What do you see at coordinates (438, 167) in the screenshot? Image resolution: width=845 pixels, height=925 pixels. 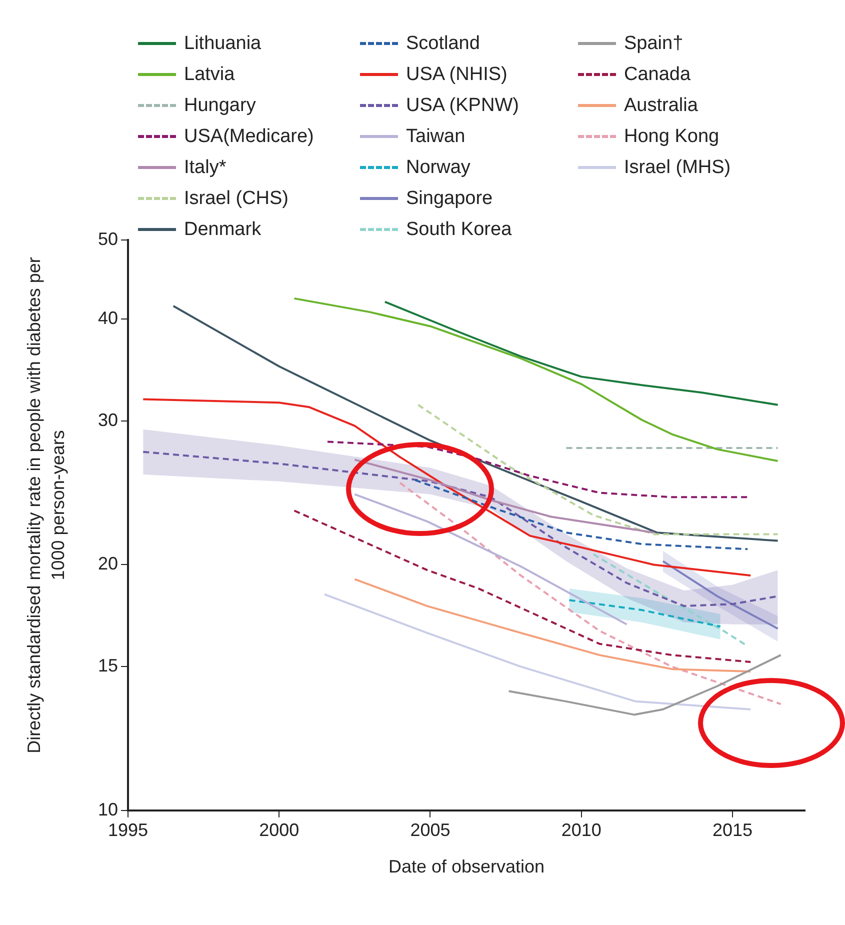 I see `legend-label: Norway` at bounding box center [438, 167].